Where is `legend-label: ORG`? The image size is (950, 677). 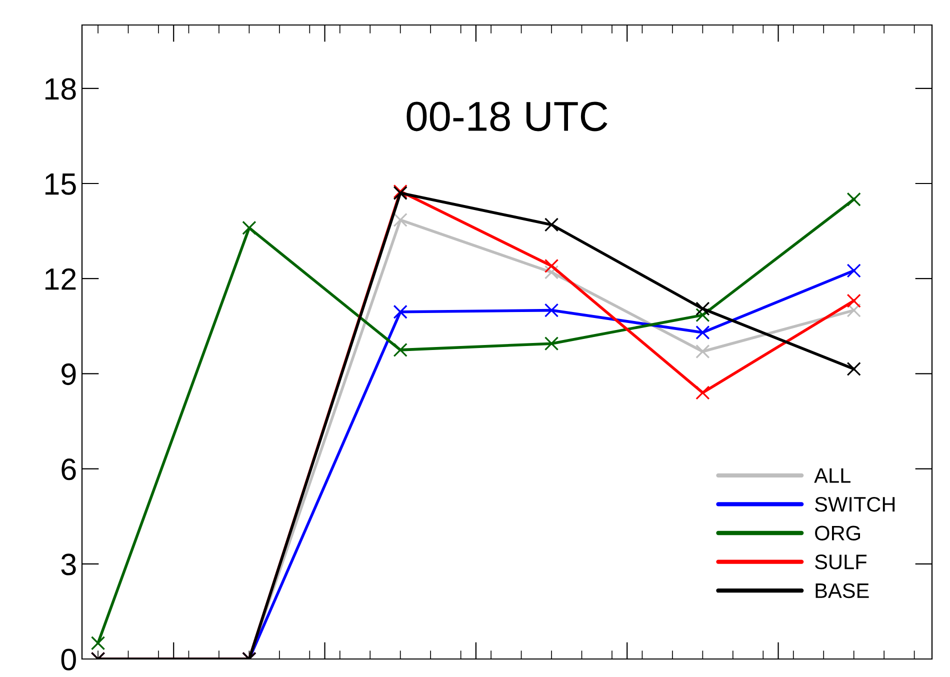 legend-label: ORG is located at coordinates (837, 533).